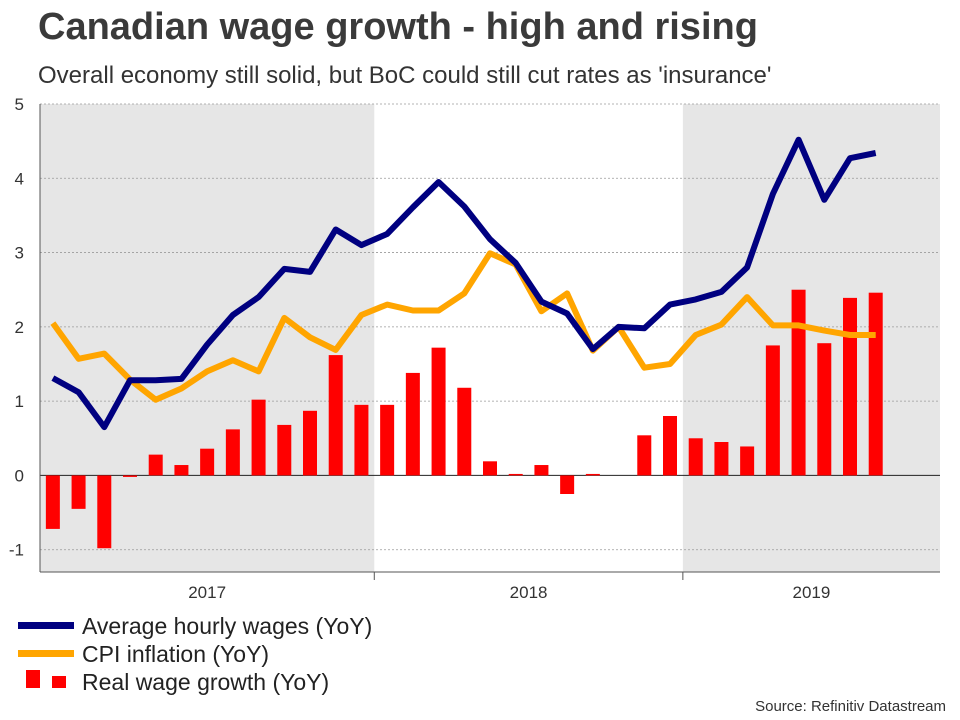 Image resolution: width=960 pixels, height=720 pixels. Describe the element at coordinates (46, 654) in the screenshot. I see `legend-swatch-cpi` at that location.